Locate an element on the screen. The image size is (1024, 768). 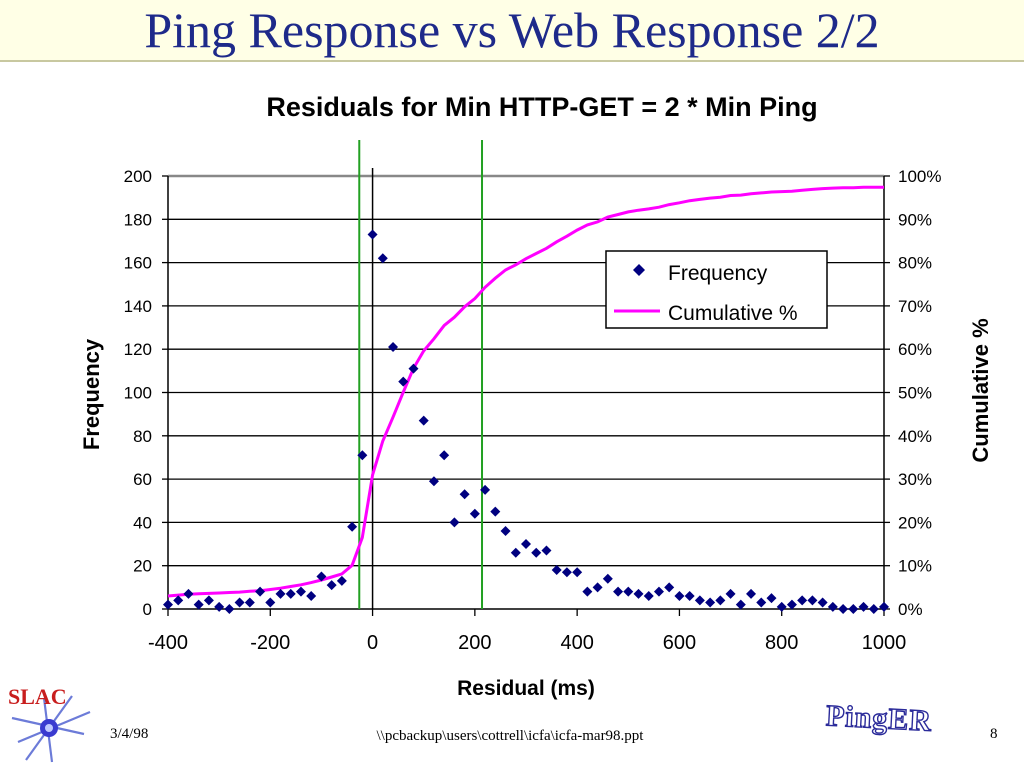
y2-tick-label: 100% is located at coordinates (919, 176).